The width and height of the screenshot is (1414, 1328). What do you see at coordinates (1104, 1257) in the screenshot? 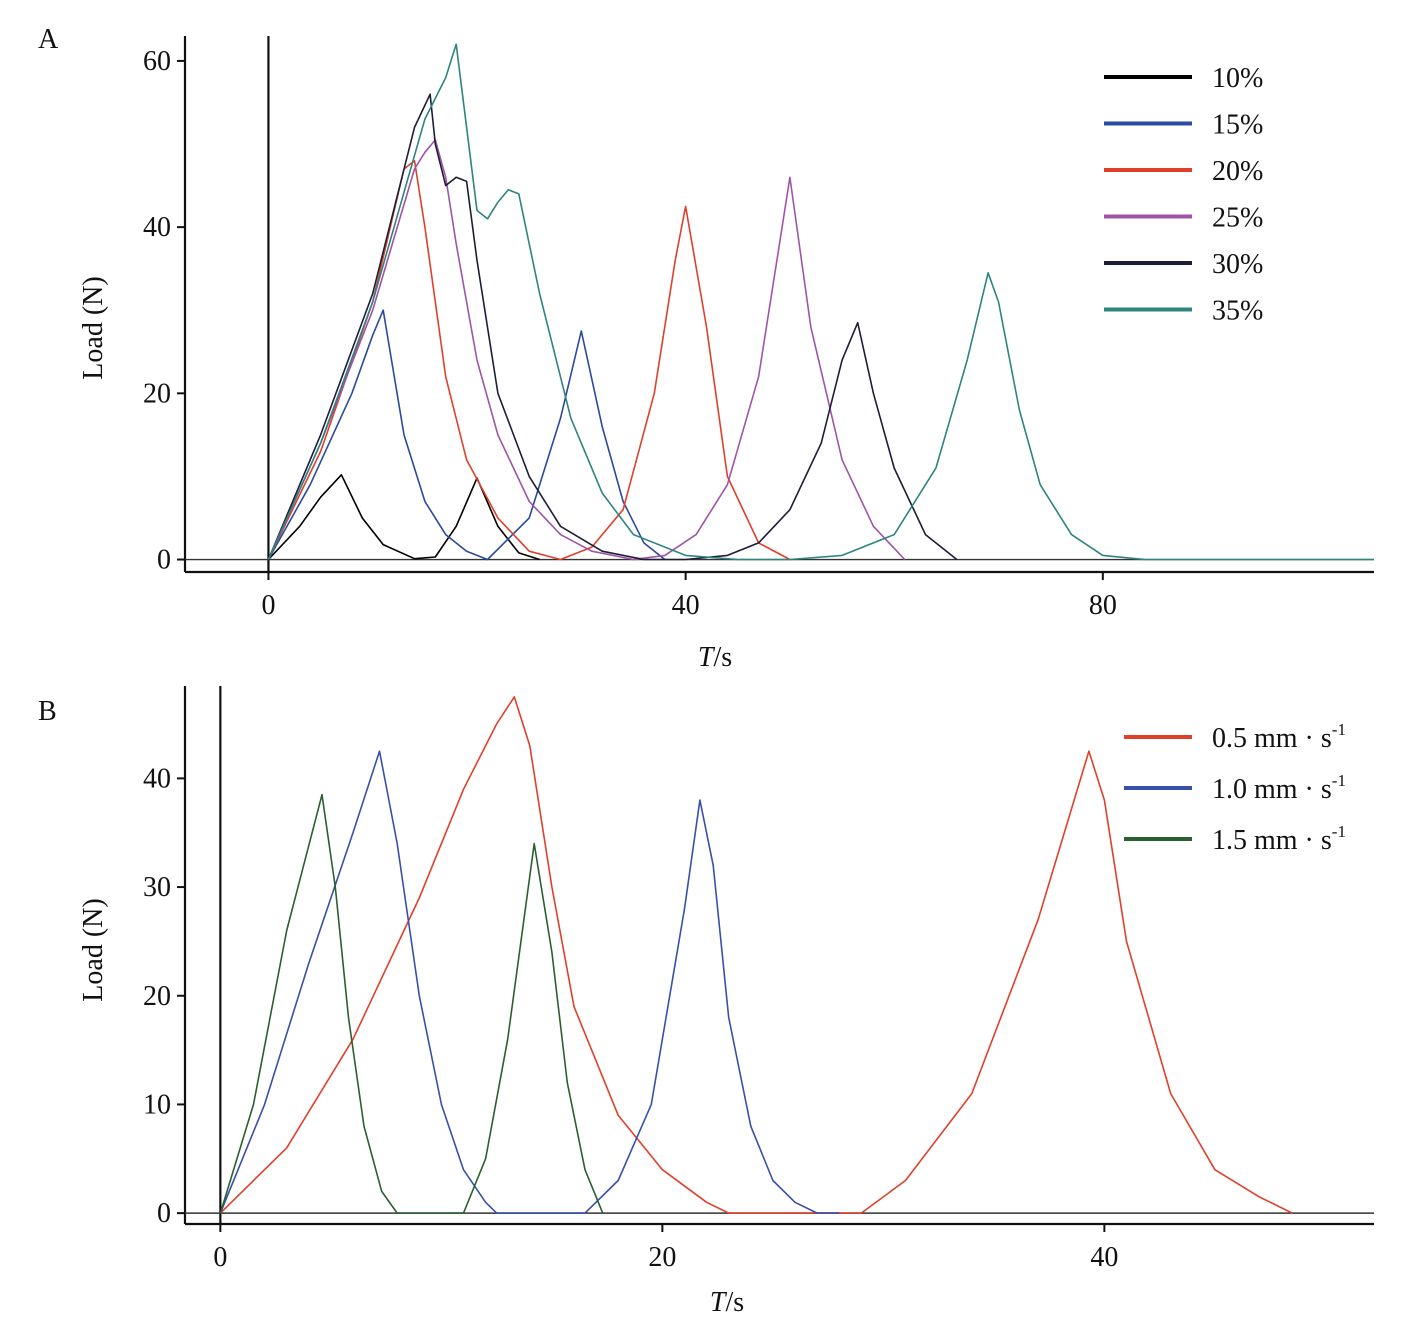
I see `panel-b-xtick-label-40: 40` at bounding box center [1104, 1257].